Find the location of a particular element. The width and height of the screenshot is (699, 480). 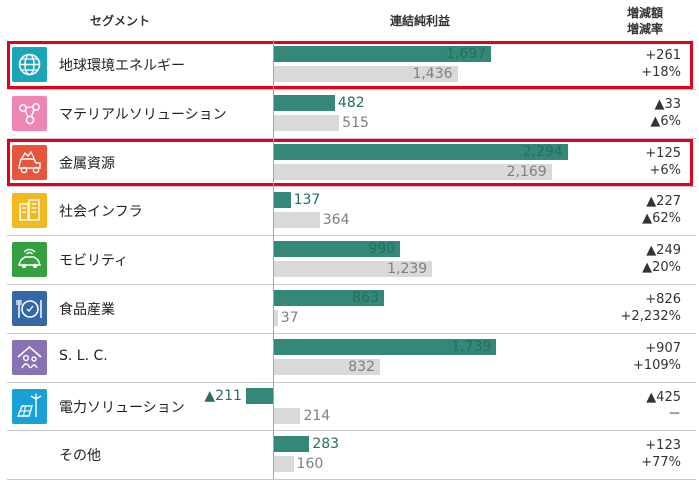

bar-label-current: 1,739 is located at coordinates (471, 346).